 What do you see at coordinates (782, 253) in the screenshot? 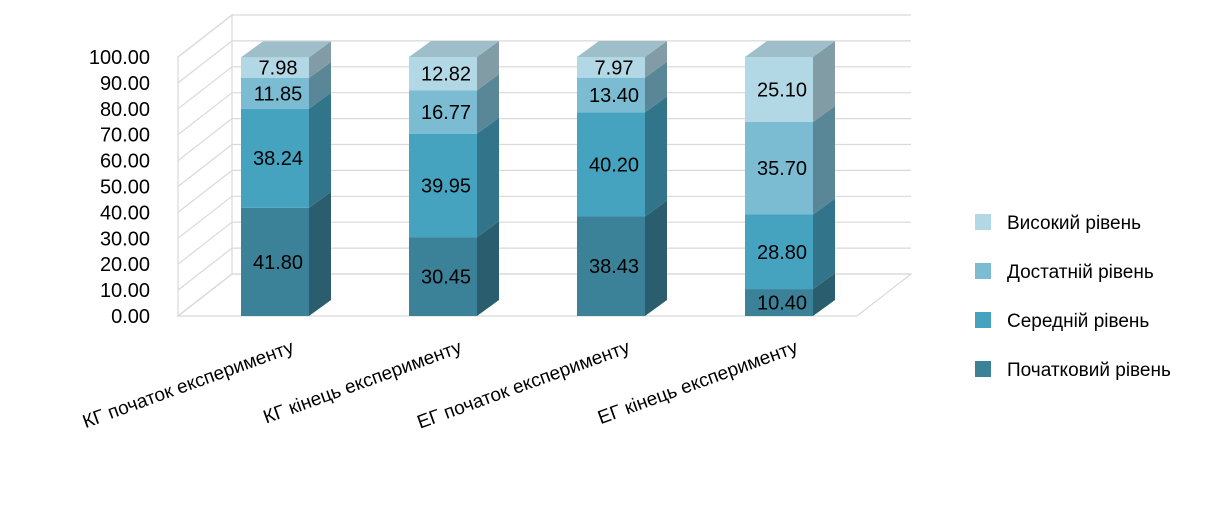
I see `data-label: 28.80` at bounding box center [782, 253].